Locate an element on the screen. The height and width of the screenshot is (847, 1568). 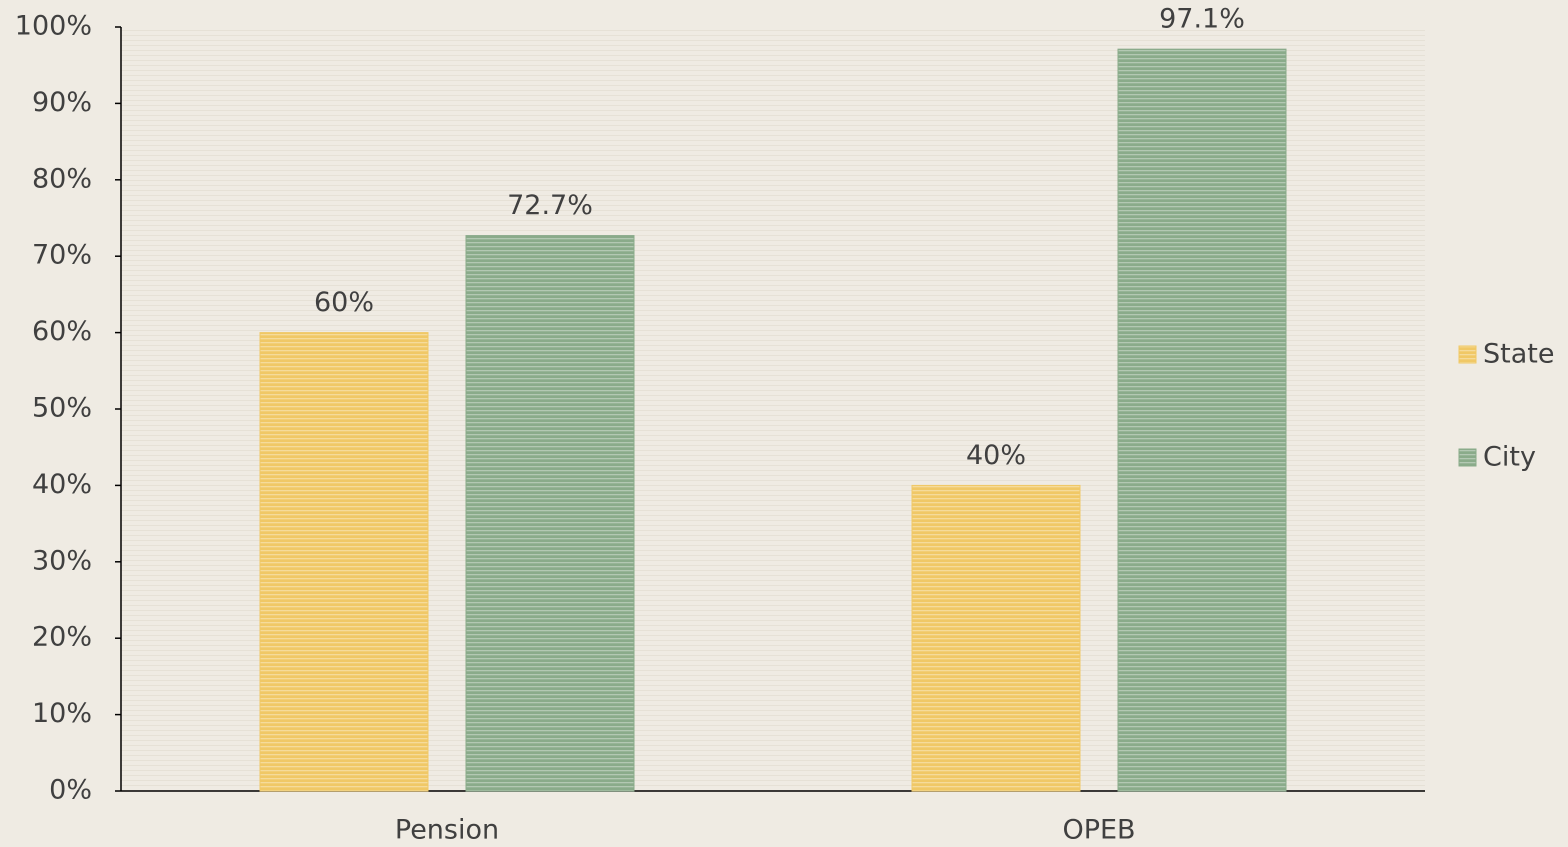
y-tick-label: 60% is located at coordinates (62, 331).